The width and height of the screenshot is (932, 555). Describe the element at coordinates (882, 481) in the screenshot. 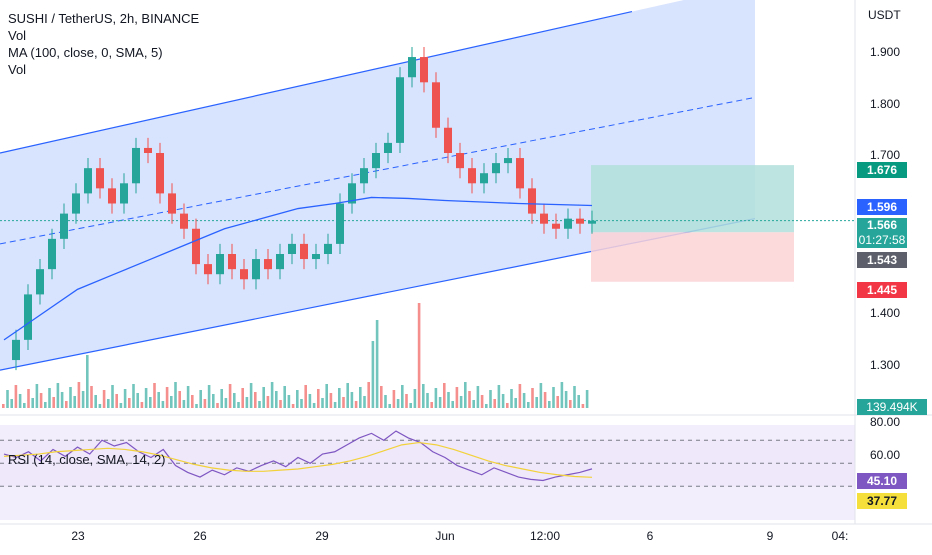

I see `badge-rsi: 45.10` at that location.